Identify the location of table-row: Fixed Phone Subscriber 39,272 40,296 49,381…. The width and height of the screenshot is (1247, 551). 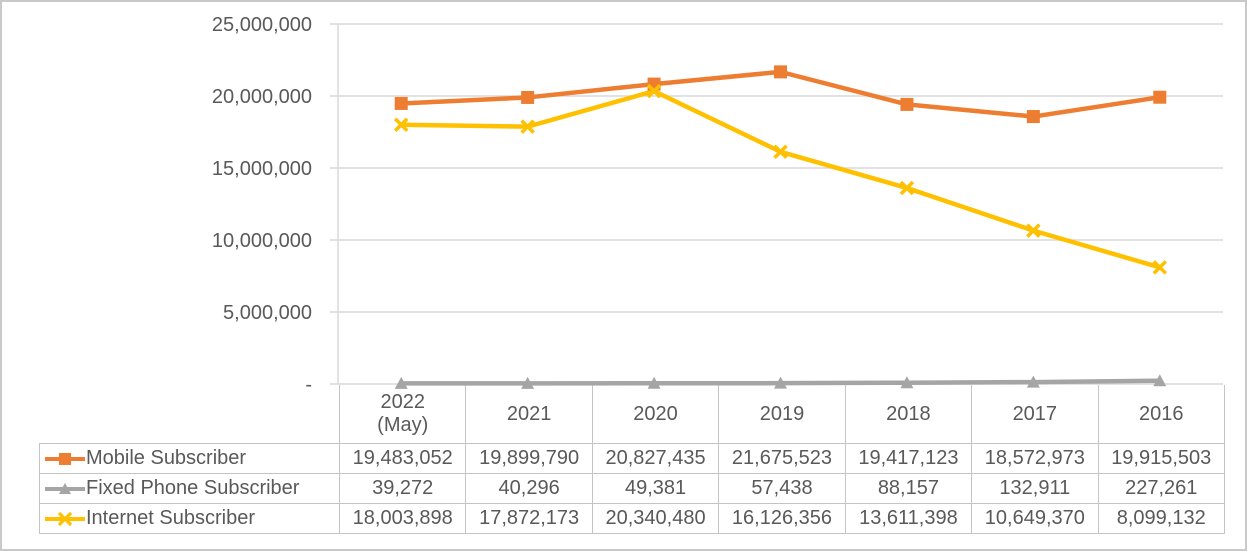
(632, 488).